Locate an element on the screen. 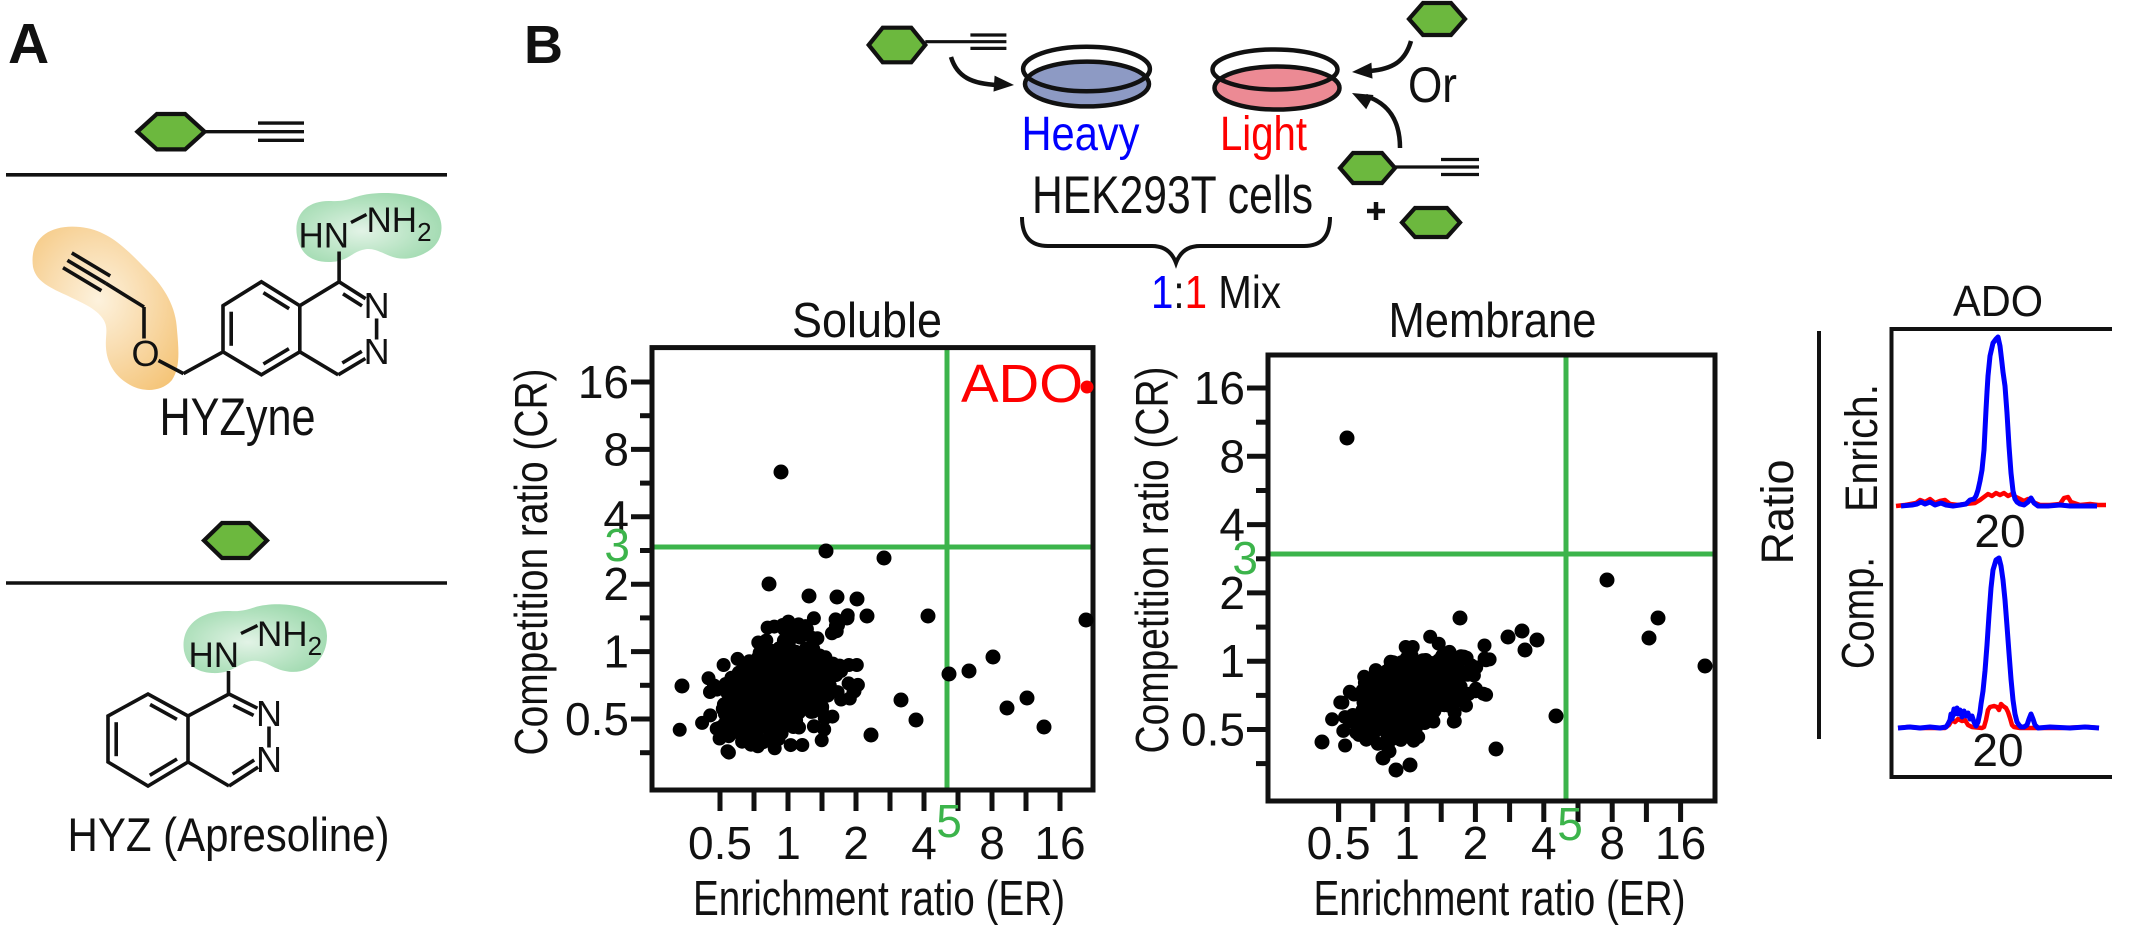  svg-text: Soluble is located at coordinates (867, 321).